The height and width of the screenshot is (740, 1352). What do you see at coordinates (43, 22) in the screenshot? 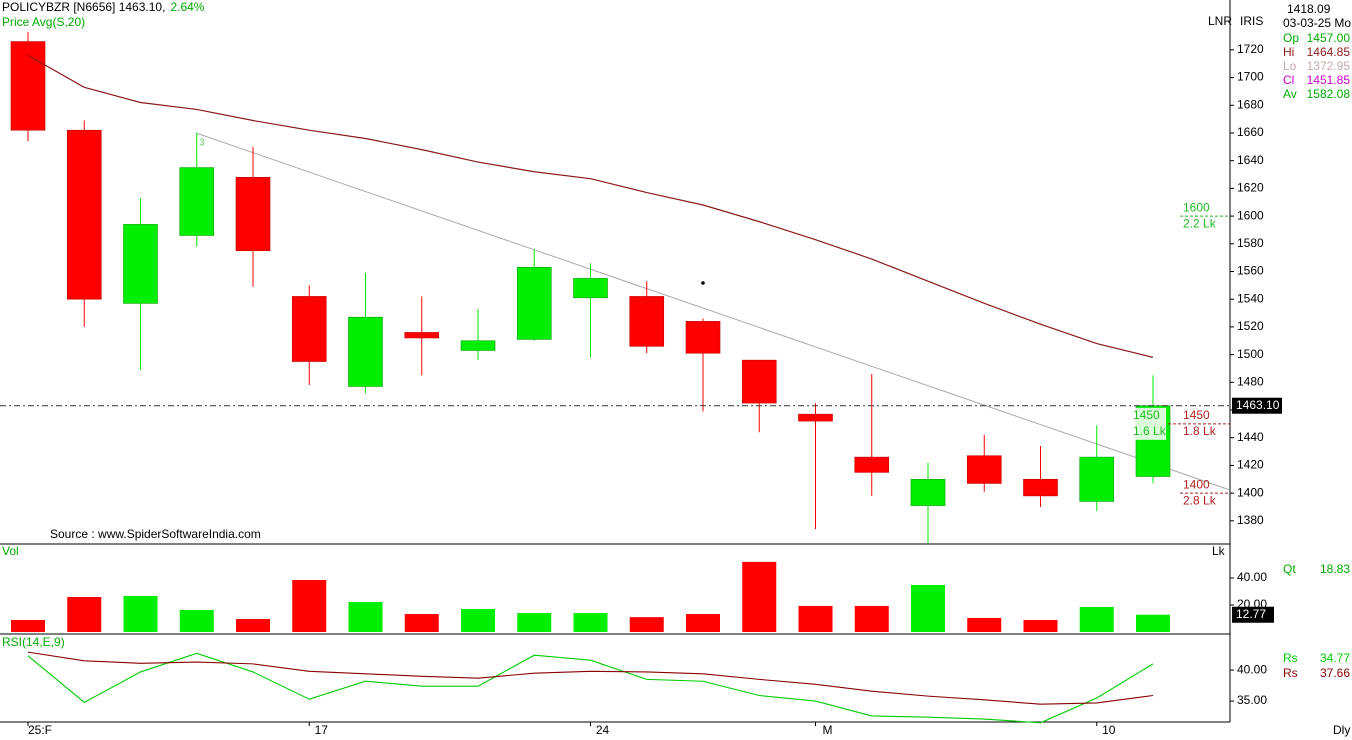
I see `overlay-legend: Price Avg(S,20)` at bounding box center [43, 22].